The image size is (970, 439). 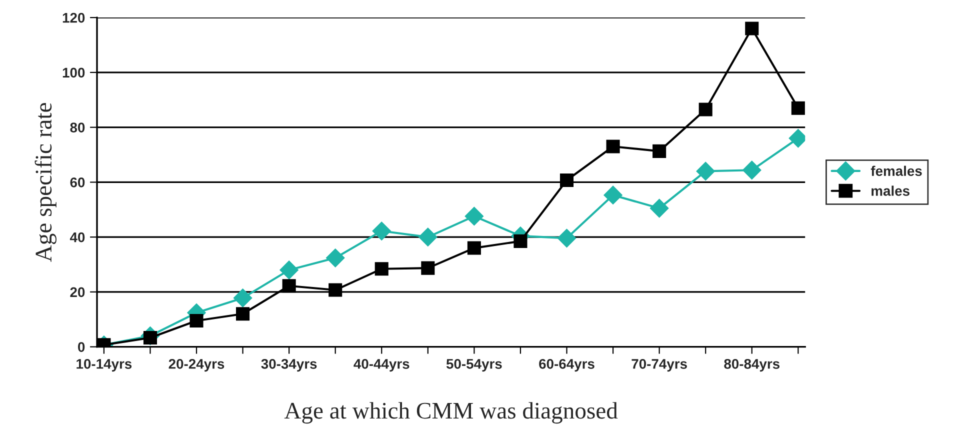 What do you see at coordinates (896, 171) in the screenshot?
I see `legend-label: females` at bounding box center [896, 171].